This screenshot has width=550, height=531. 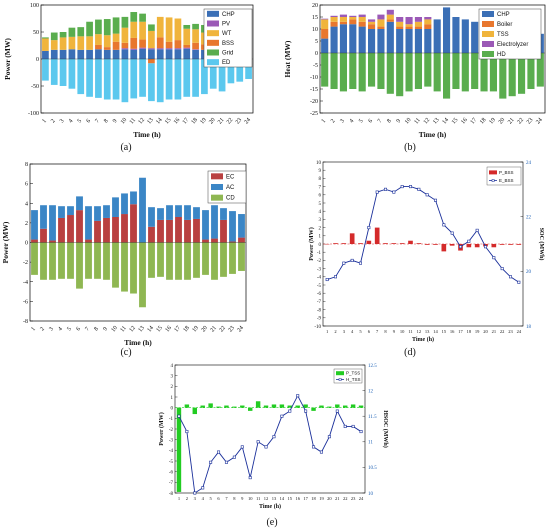 I want to click on x-tick-label: 12, so click(x=266, y=498).